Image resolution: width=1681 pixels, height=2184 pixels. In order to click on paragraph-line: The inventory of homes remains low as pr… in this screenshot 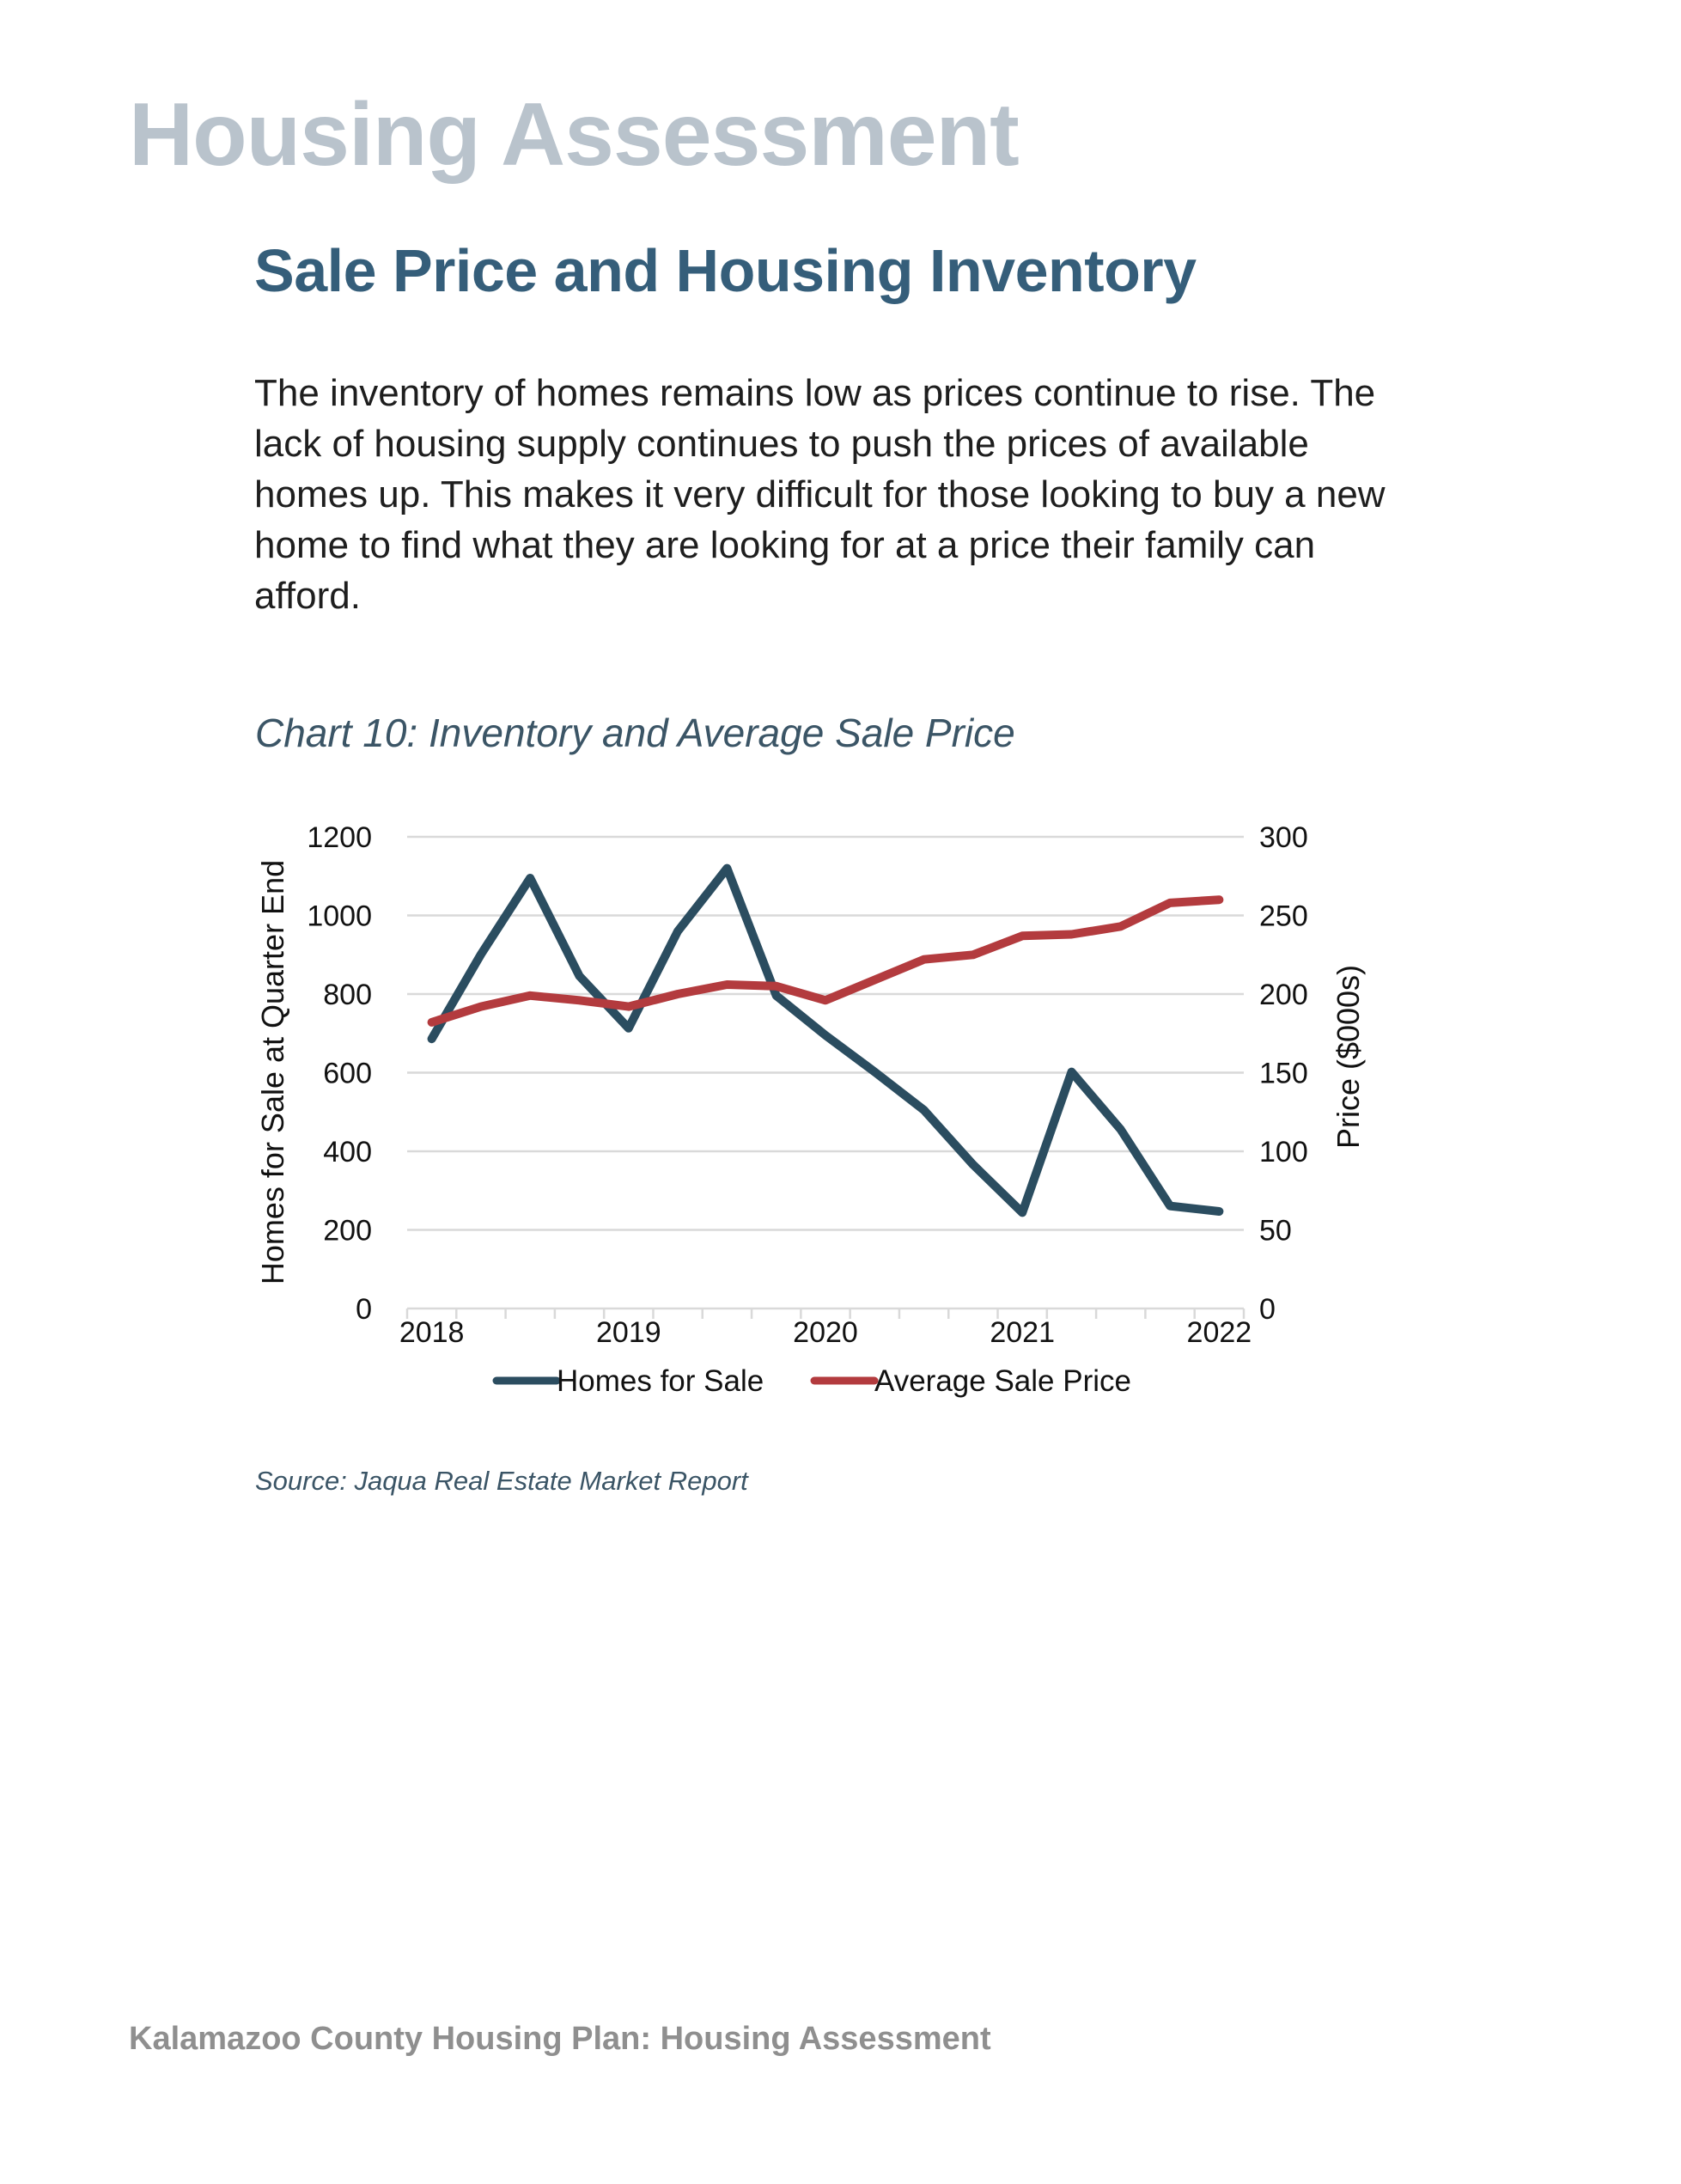, I will do `click(815, 393)`.